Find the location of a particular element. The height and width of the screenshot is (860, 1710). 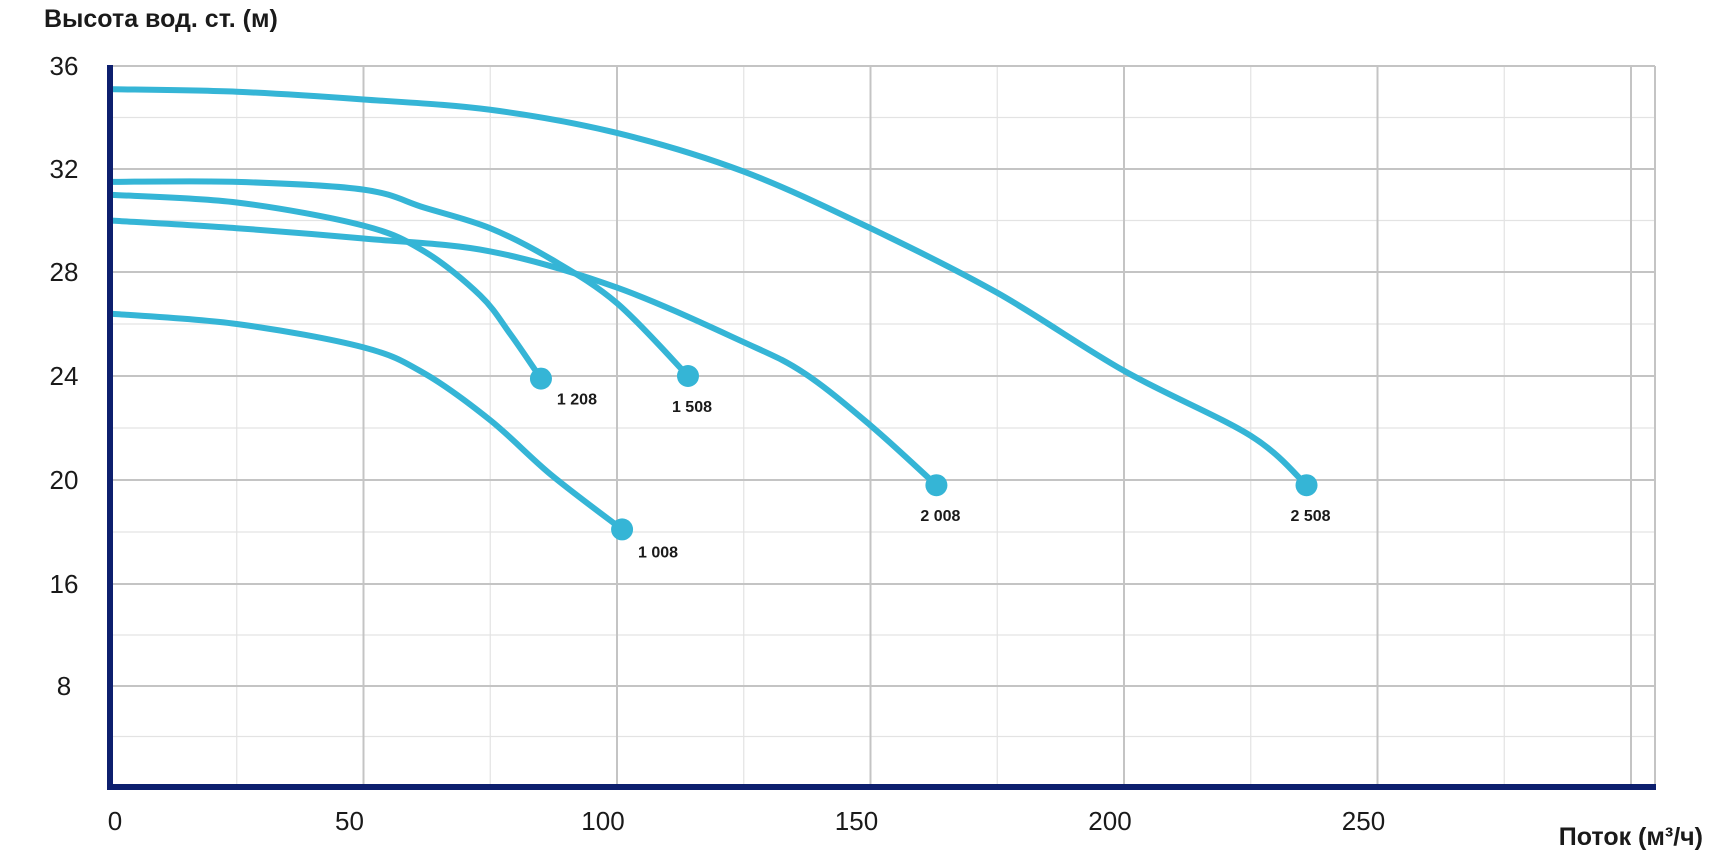

y-tick-label: 24 is located at coordinates (64, 376).